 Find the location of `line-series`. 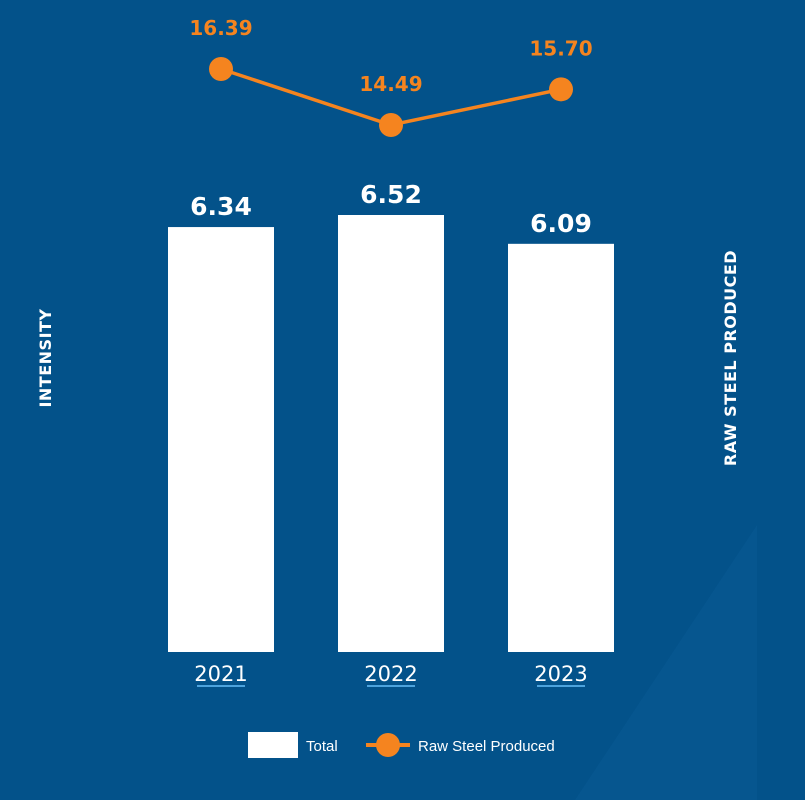

line-series is located at coordinates (391, 97).